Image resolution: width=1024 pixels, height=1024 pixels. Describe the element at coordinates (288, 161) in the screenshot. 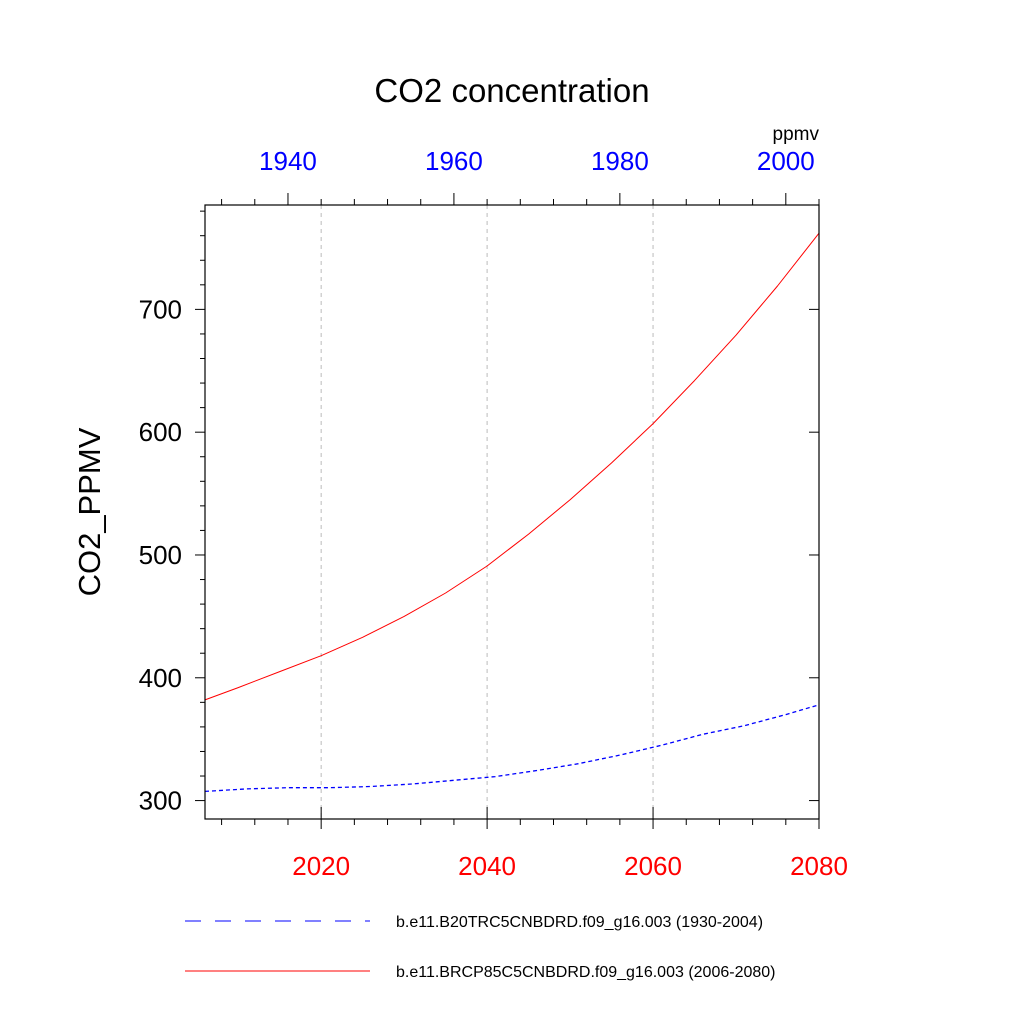

I see `top-tick-label: 1940` at that location.